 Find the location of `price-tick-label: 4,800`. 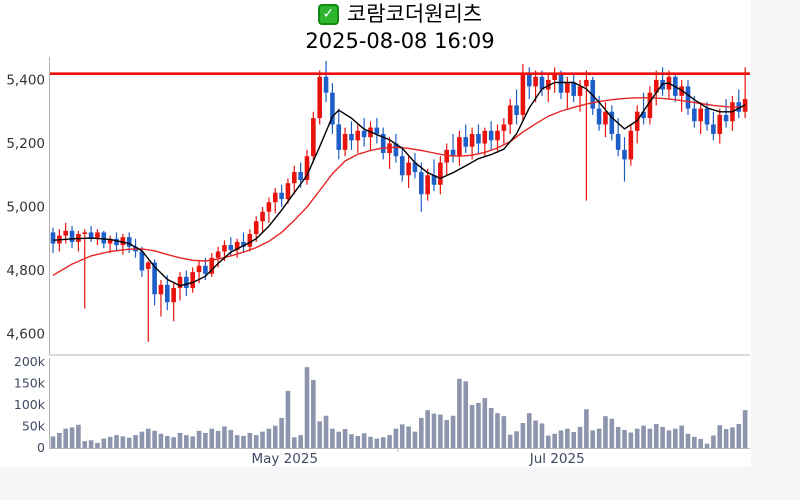

price-tick-label: 4,800 is located at coordinates (25, 271).